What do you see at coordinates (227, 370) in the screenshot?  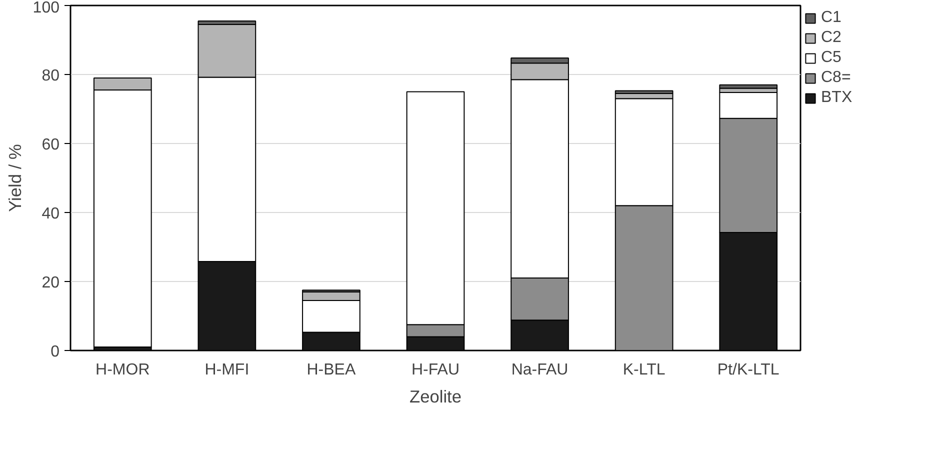 I see `x-tick-label: H-MFI` at bounding box center [227, 370].